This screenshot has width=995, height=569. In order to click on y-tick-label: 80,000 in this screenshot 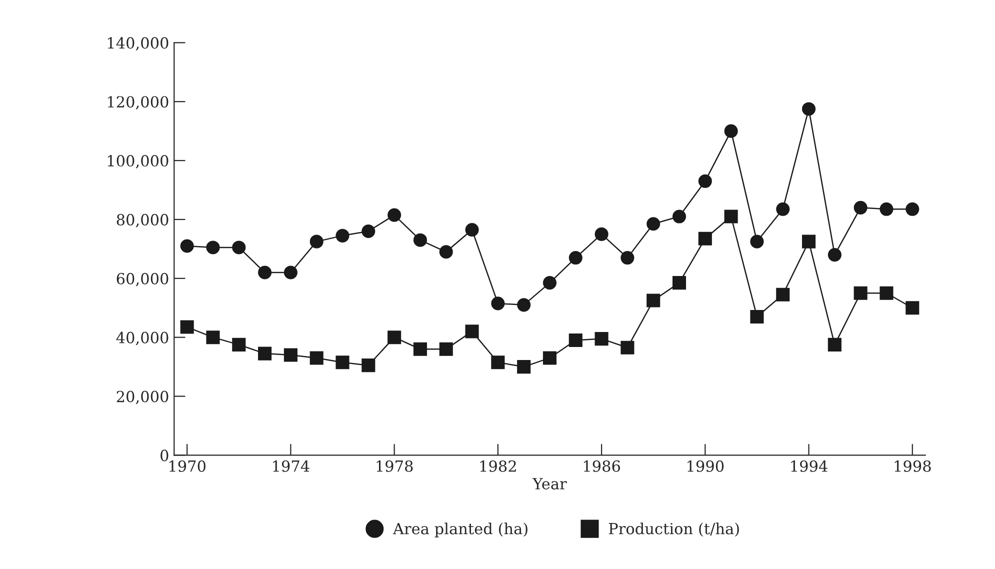, I will do `click(142, 221)`.